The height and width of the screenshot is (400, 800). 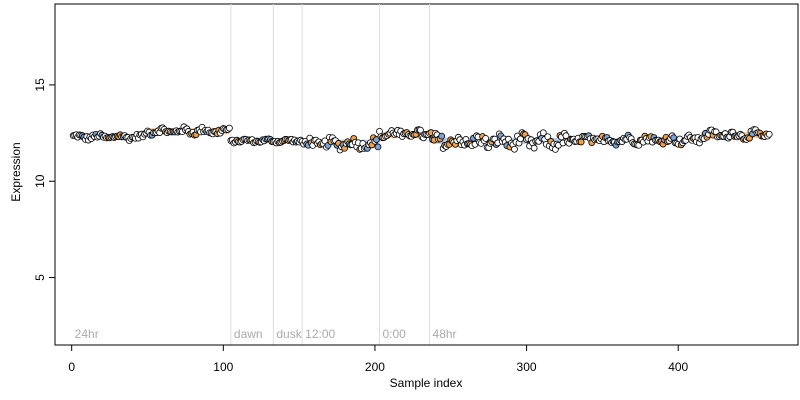 What do you see at coordinates (40, 181) in the screenshot?
I see `y-tick-label: 10` at bounding box center [40, 181].